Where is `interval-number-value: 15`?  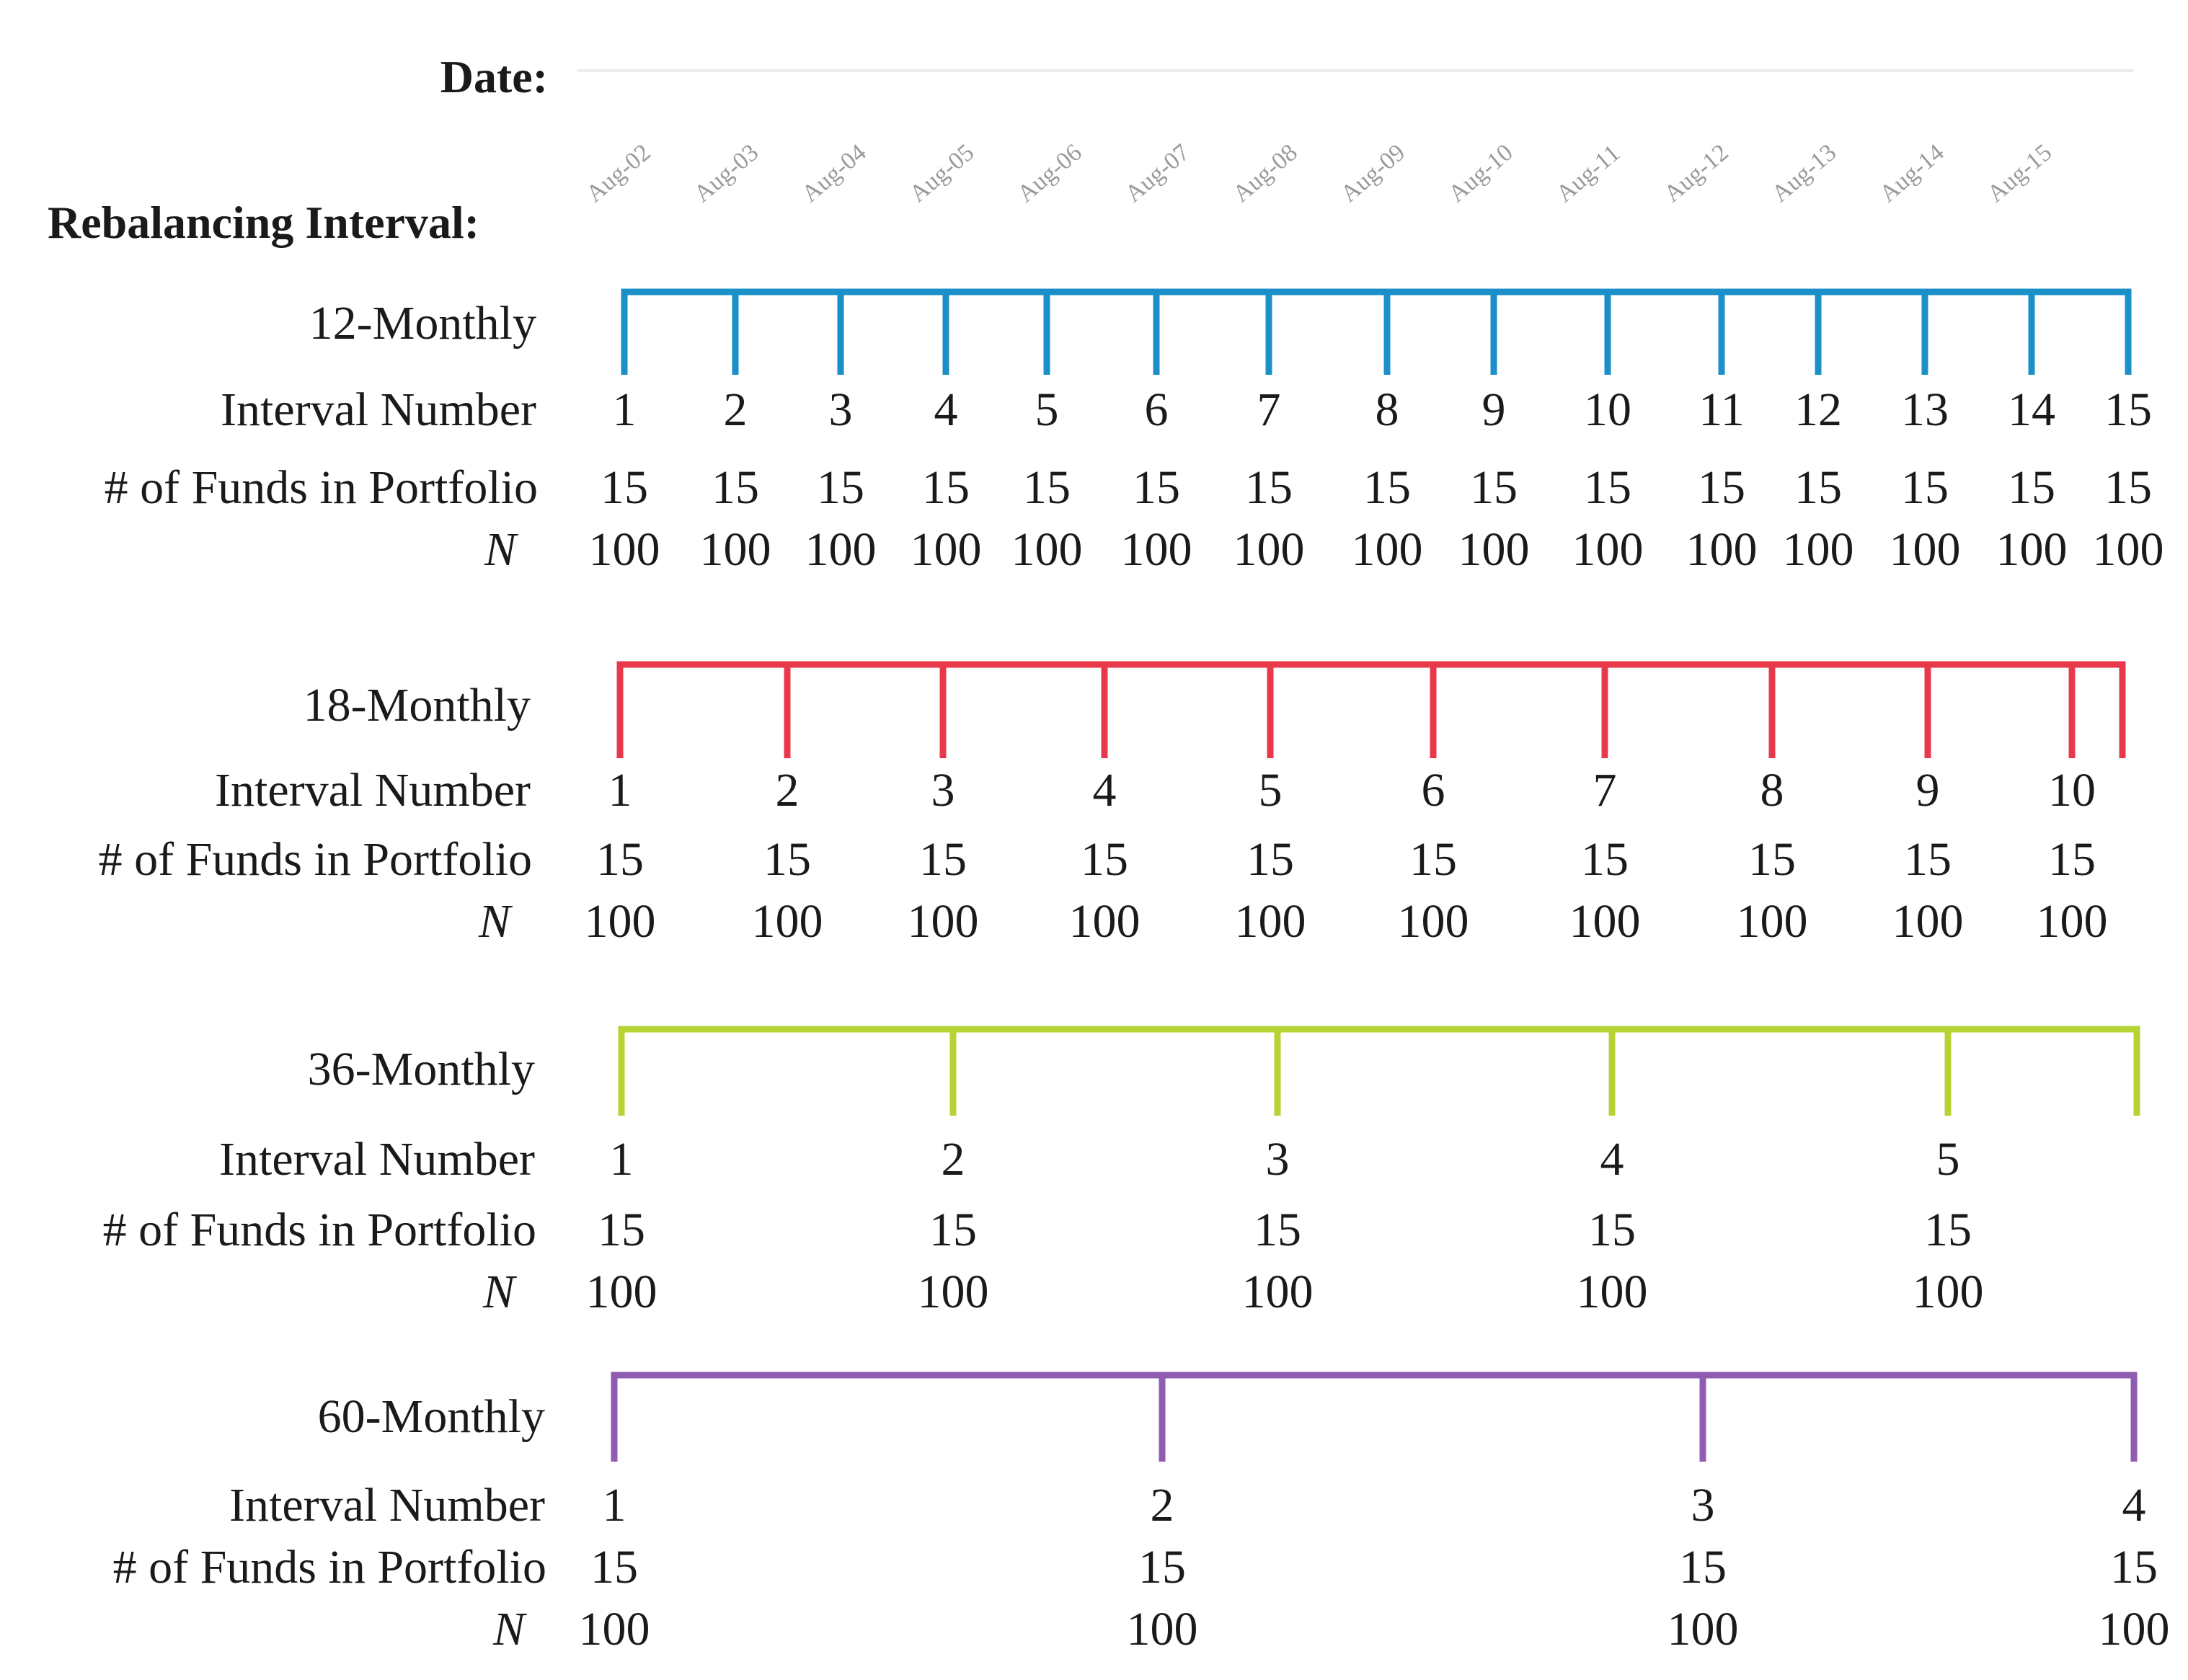
interval-number-value: 15 is located at coordinates (2128, 409).